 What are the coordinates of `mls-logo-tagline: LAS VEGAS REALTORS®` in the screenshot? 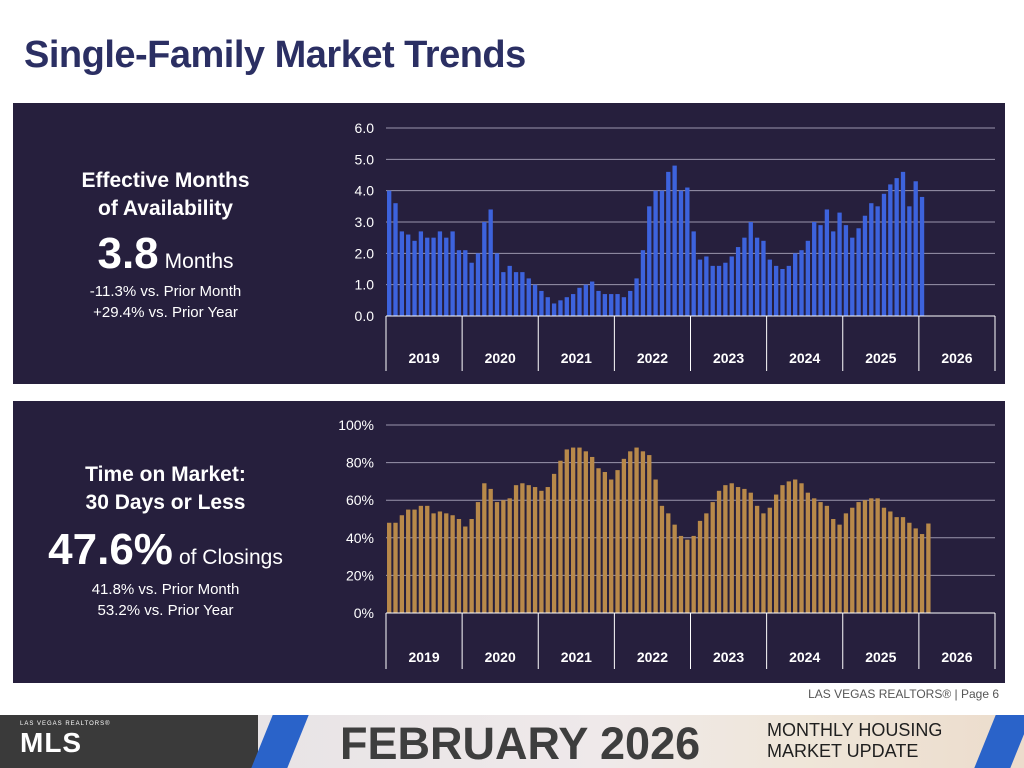 It's located at (65, 724).